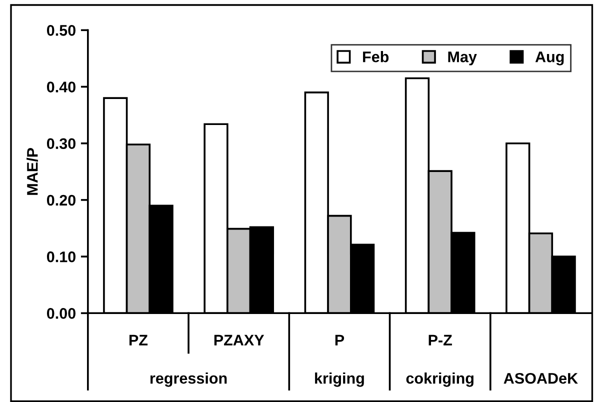 Image resolution: width=594 pixels, height=402 pixels. Describe the element at coordinates (61, 313) in the screenshot. I see `y-tick-label: 0.00` at that location.